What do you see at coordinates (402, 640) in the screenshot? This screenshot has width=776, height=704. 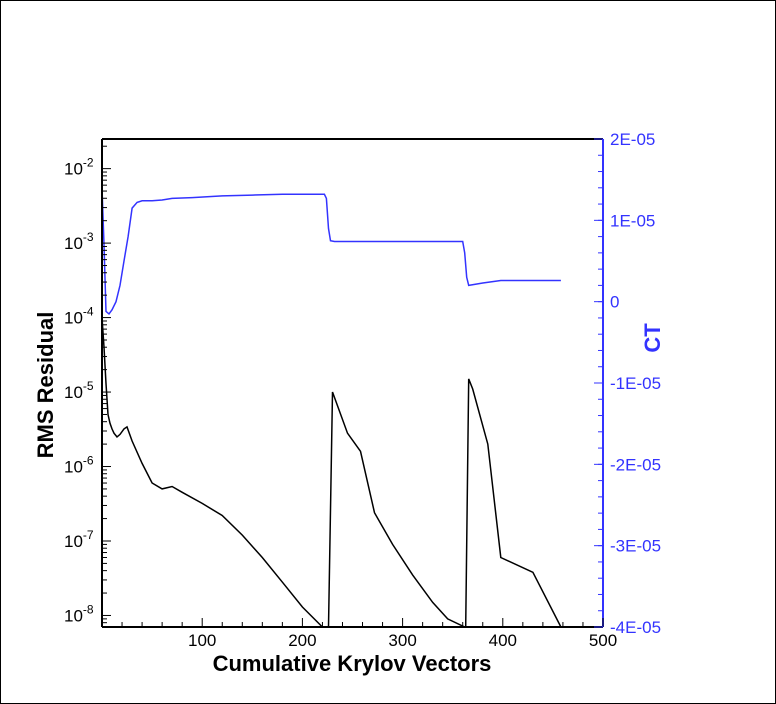 I see `x-tick-label: 300` at bounding box center [402, 640].